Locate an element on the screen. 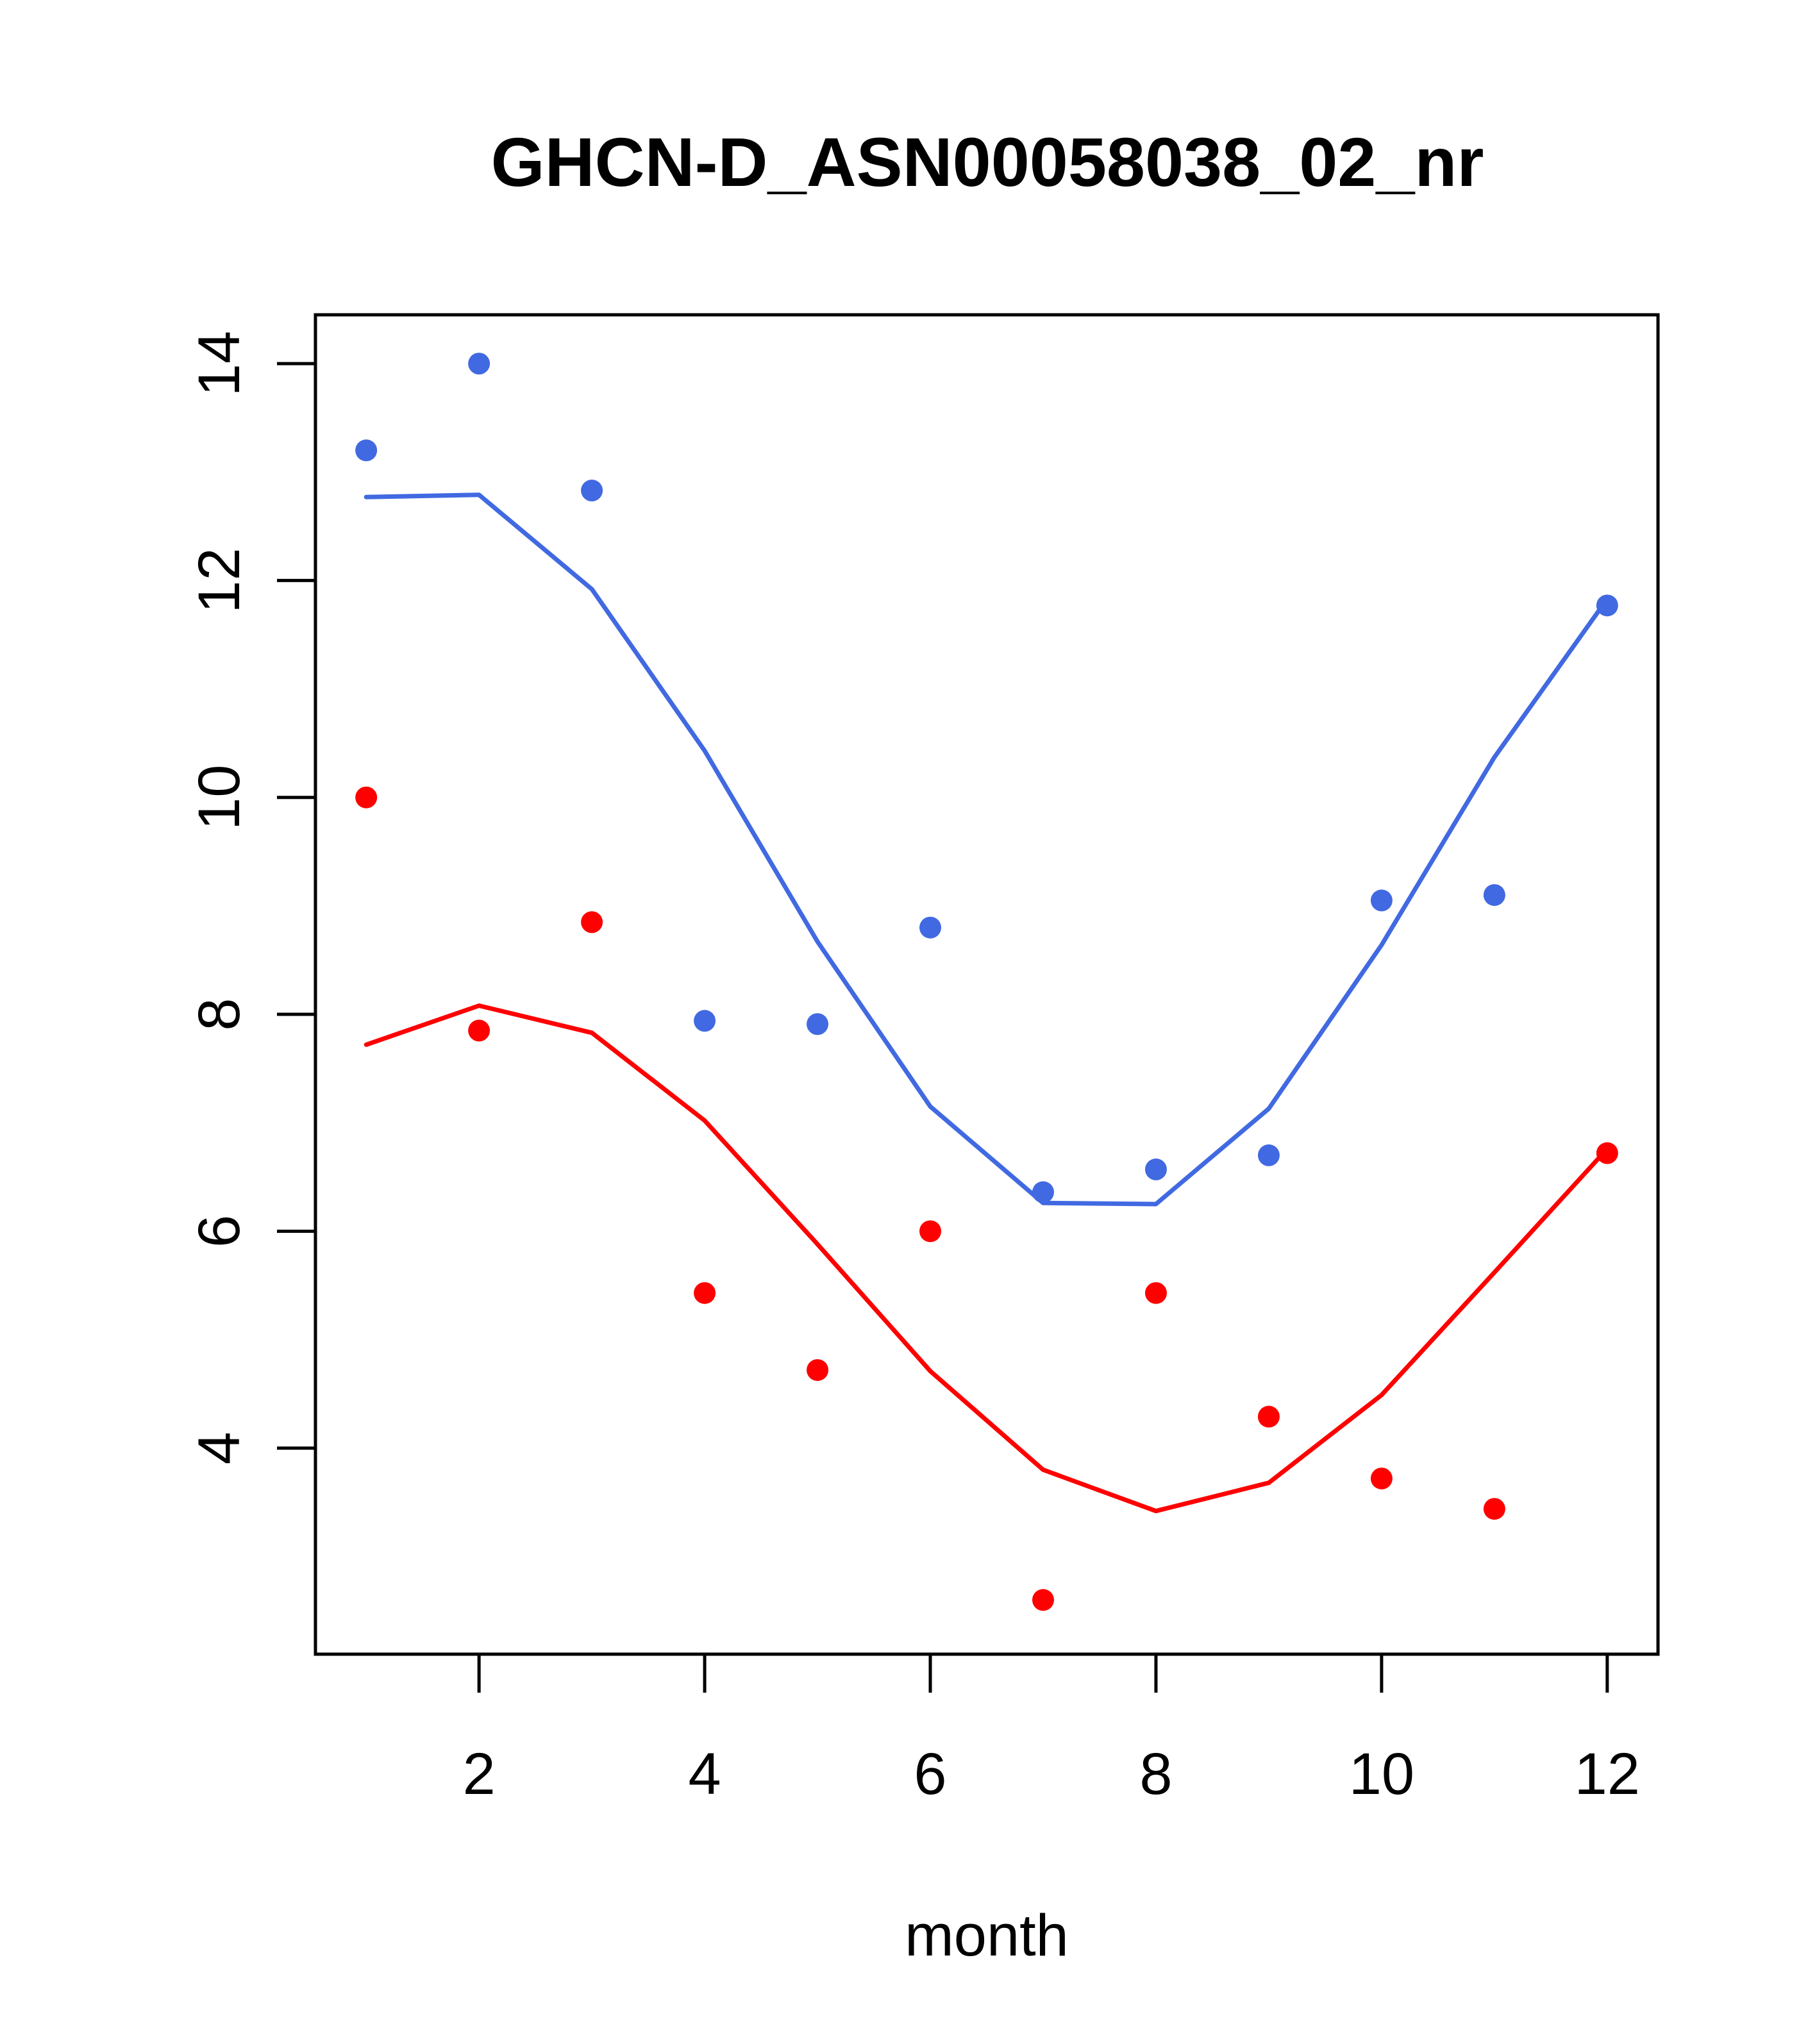 The width and height of the screenshot is (1817, 2044). y-tick-label: 4 is located at coordinates (220, 1448).